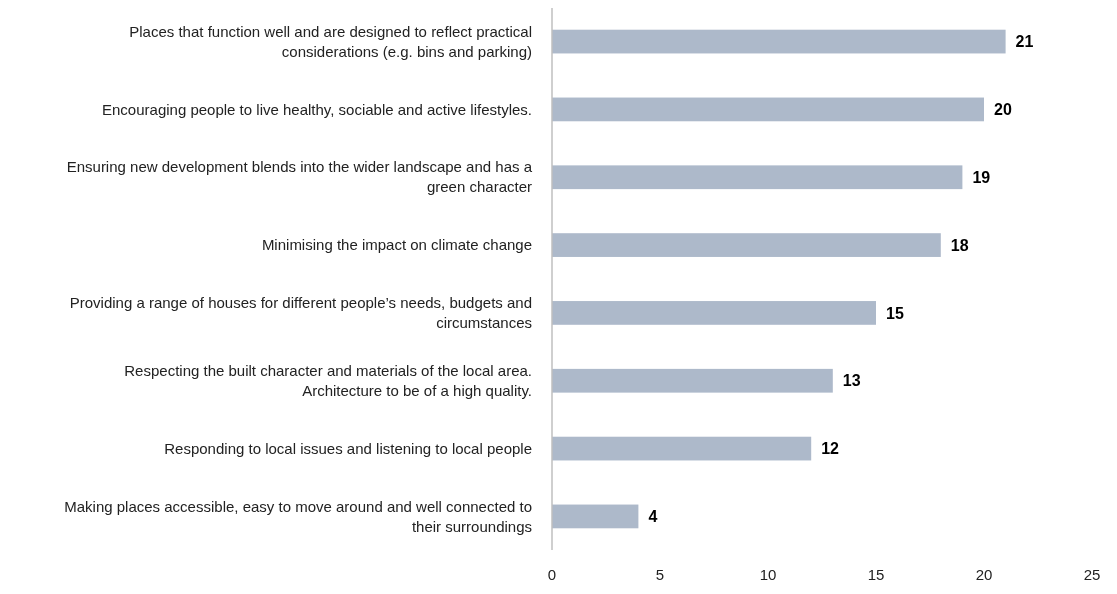 This screenshot has height=594, width=1117. What do you see at coordinates (984, 574) in the screenshot?
I see `x-tick-label: 20` at bounding box center [984, 574].